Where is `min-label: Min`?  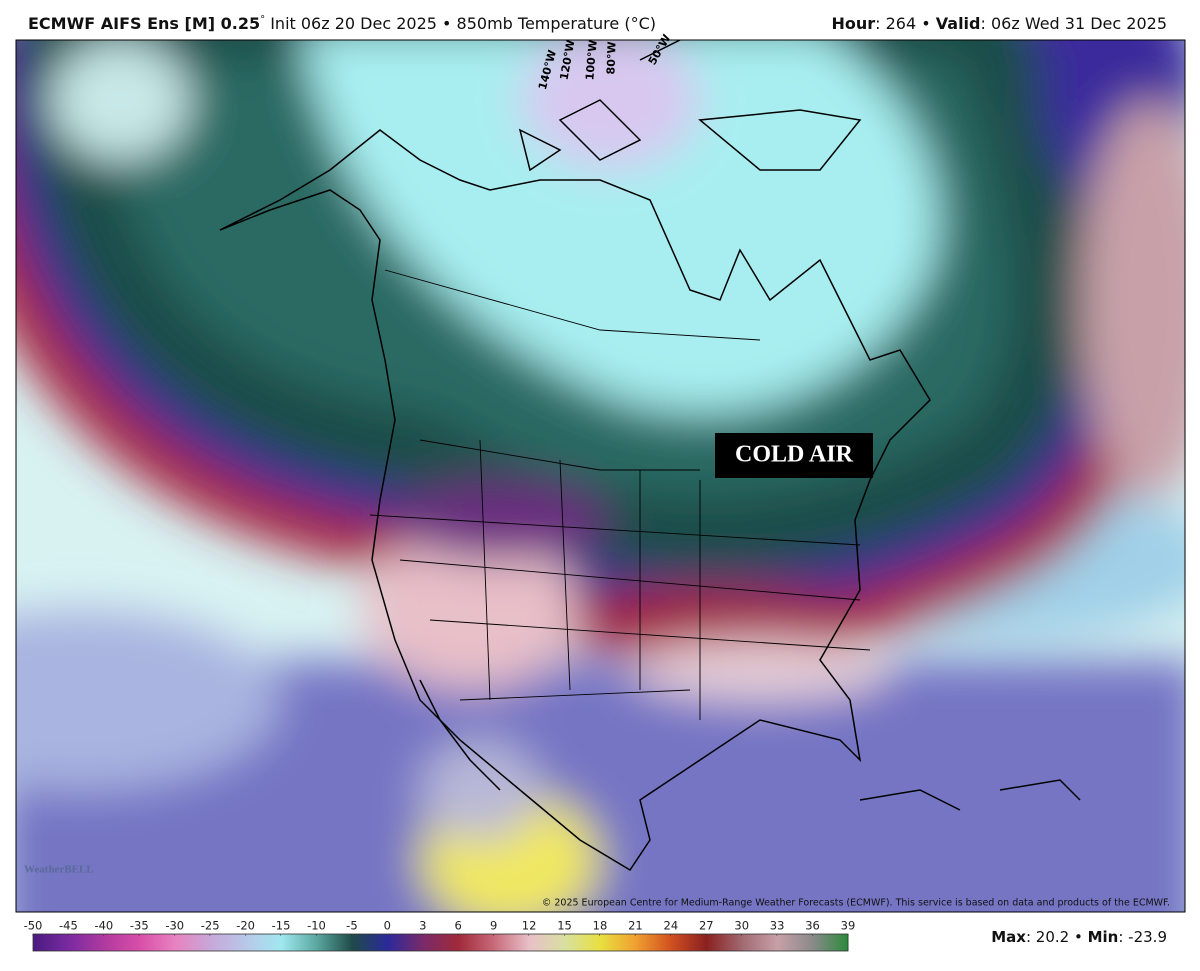 min-label: Min is located at coordinates (1103, 937).